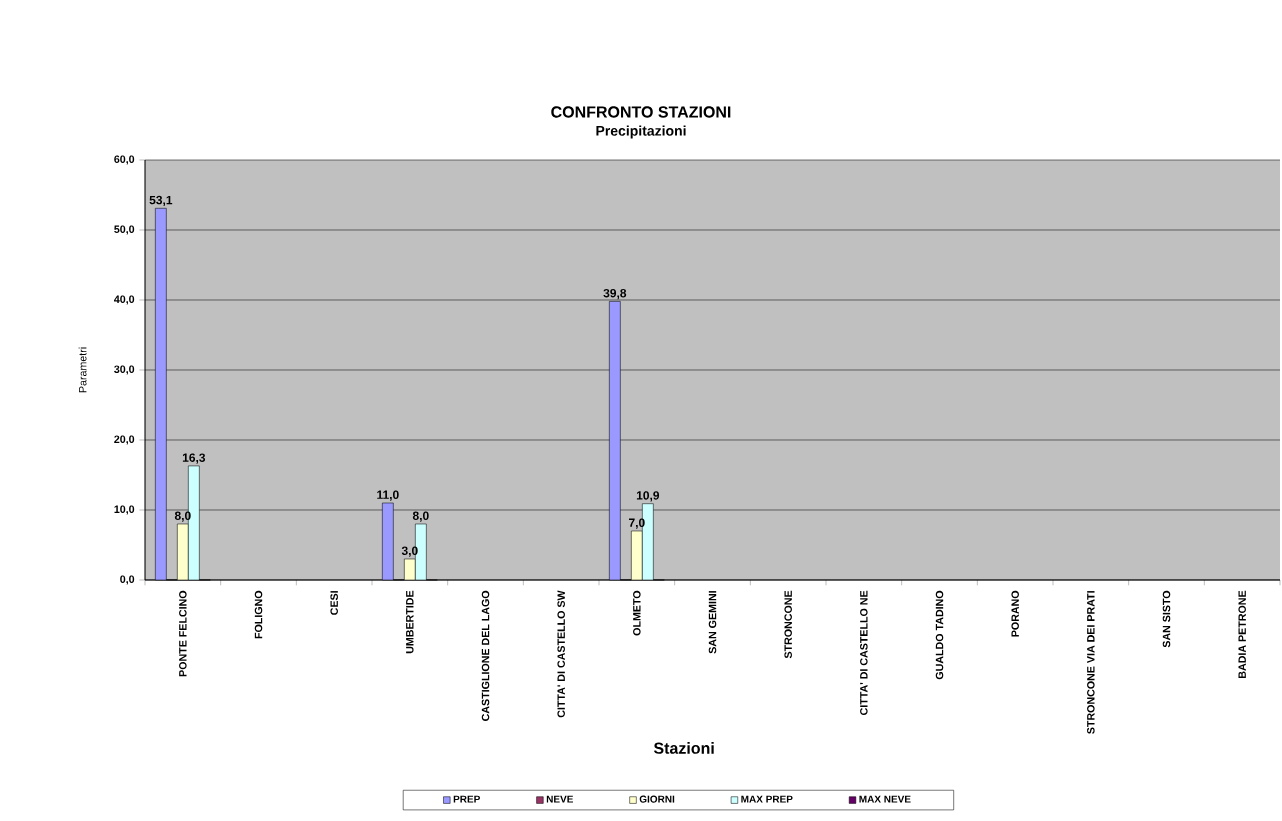  I want to click on legend-label: PREP, so click(466, 799).